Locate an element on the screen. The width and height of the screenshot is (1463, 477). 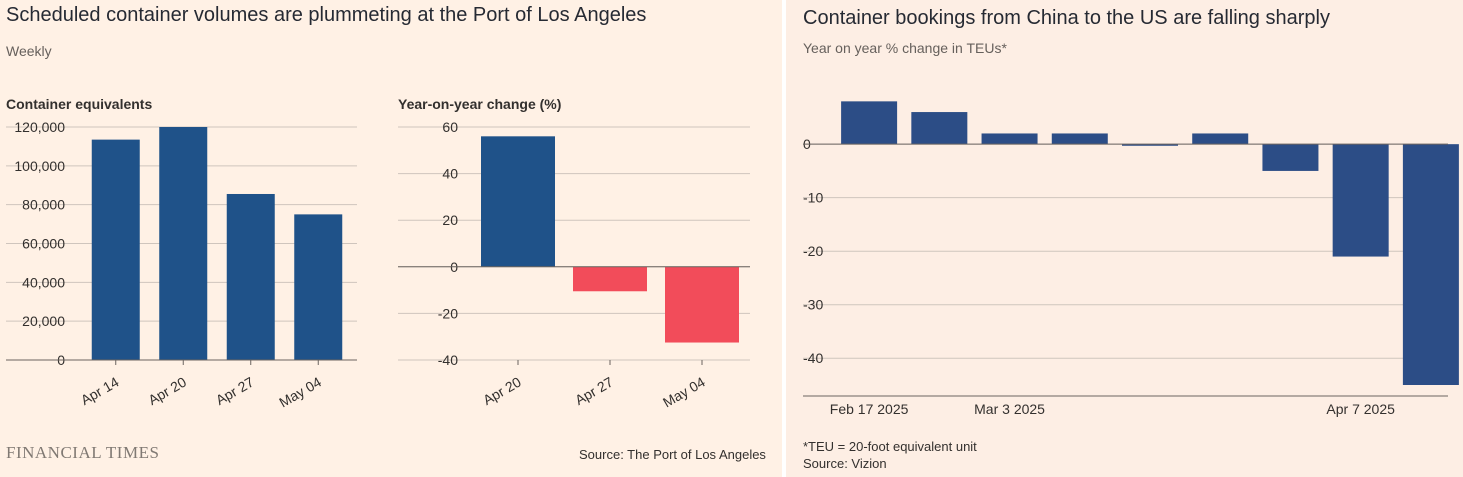
y-tick-label: 40 is located at coordinates (450, 174).